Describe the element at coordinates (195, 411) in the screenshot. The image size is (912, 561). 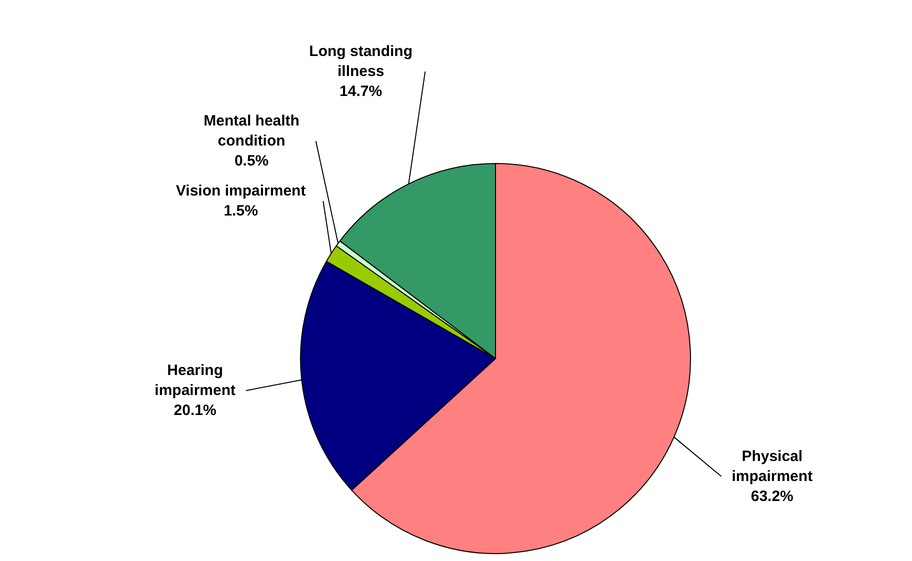
I see `data-label: 20.1%` at that location.